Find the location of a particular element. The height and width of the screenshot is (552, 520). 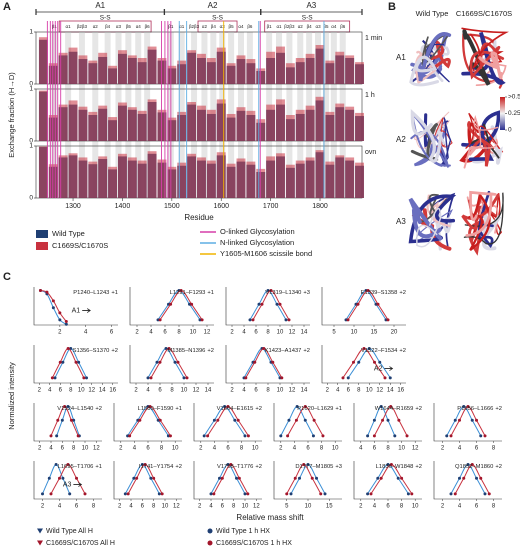

x-tick-label: 6 is located at coordinates (256, 391).